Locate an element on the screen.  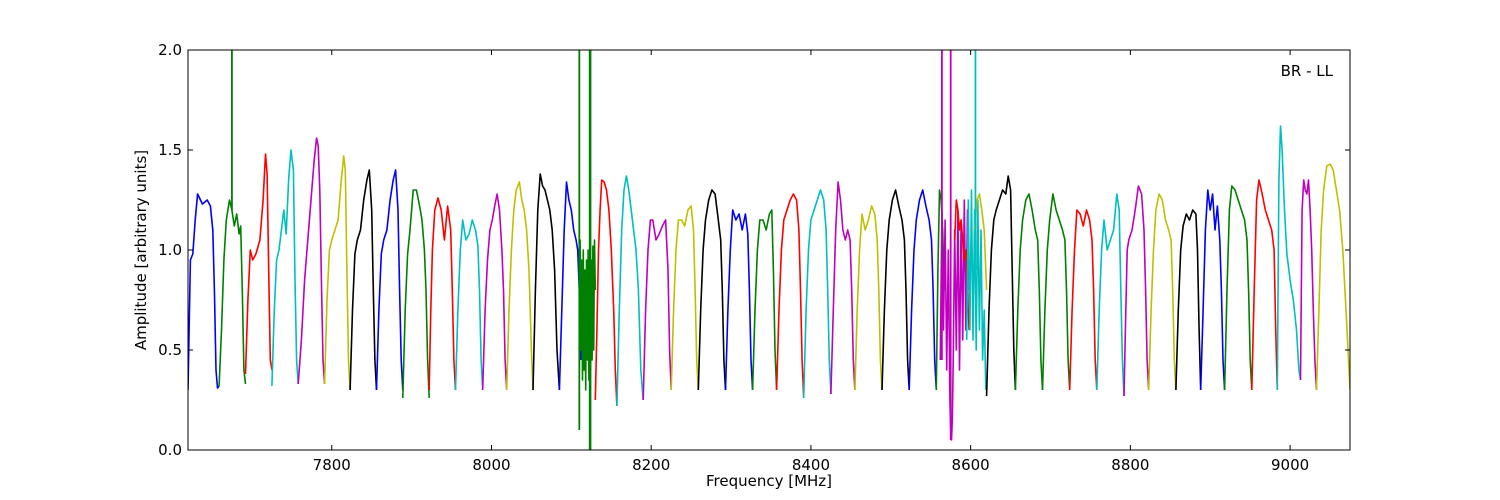
x-tick-label: 8200 is located at coordinates (651, 465).